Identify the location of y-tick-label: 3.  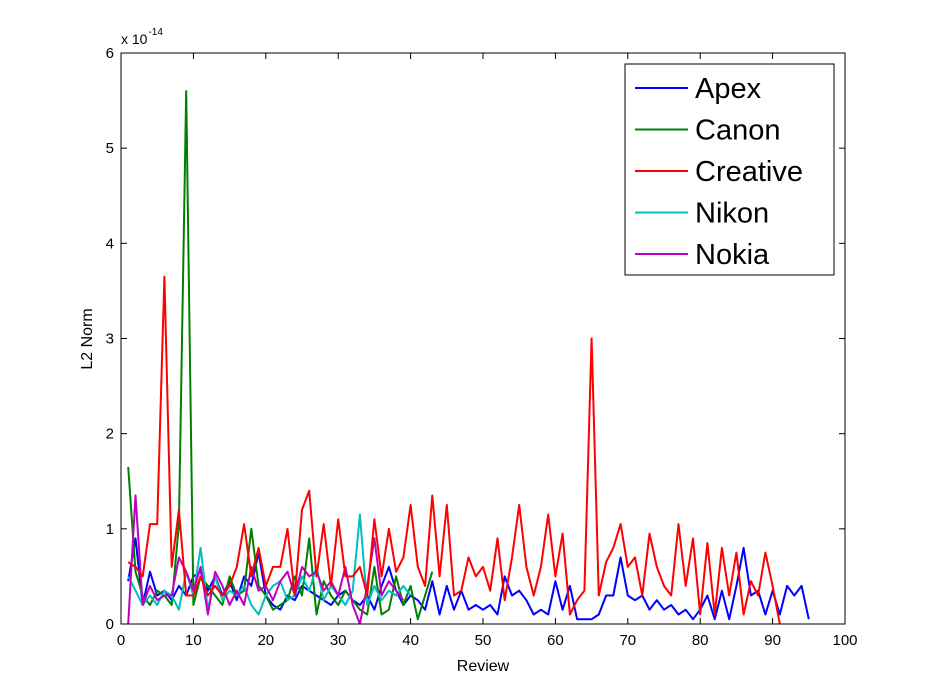
(110, 339).